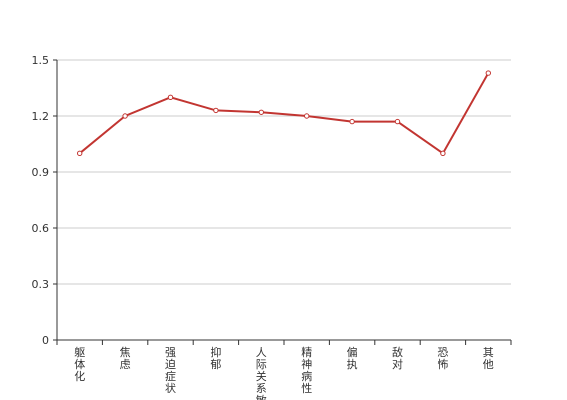  Describe the element at coordinates (488, 358) in the screenshot. I see `x-tick-label: 其他` at that location.